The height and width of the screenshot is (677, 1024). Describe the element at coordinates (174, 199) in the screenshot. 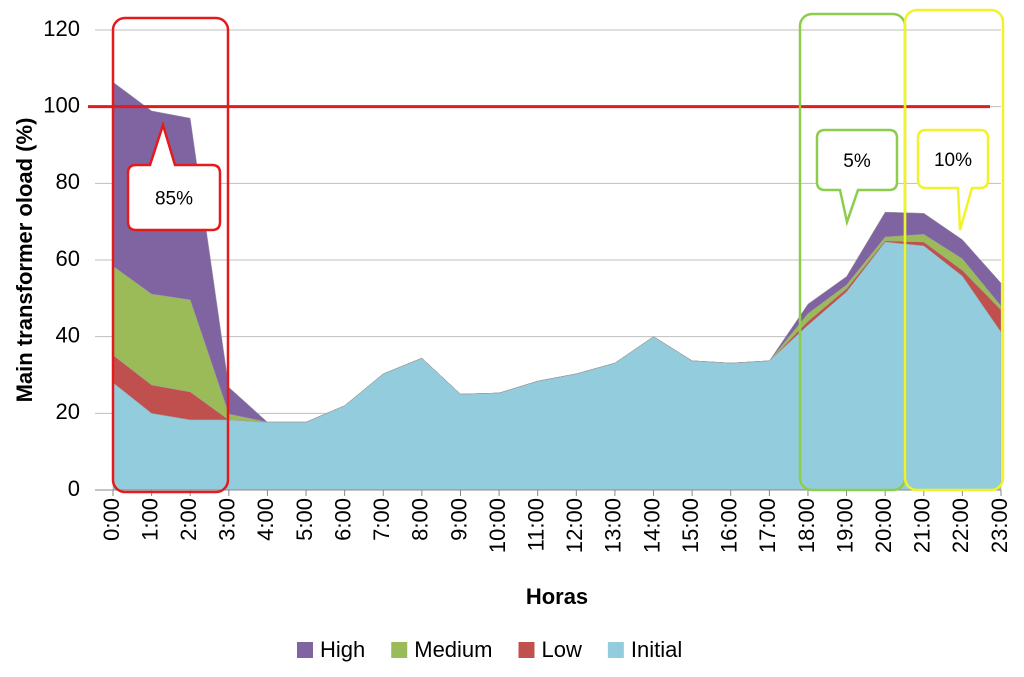

I see `callout-label: 85%` at that location.